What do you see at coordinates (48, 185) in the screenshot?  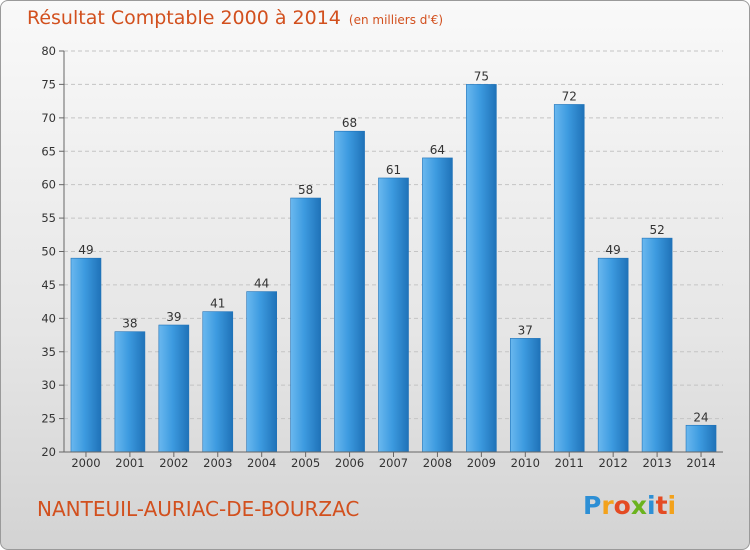 I see `y-tick-label: 60` at bounding box center [48, 185].